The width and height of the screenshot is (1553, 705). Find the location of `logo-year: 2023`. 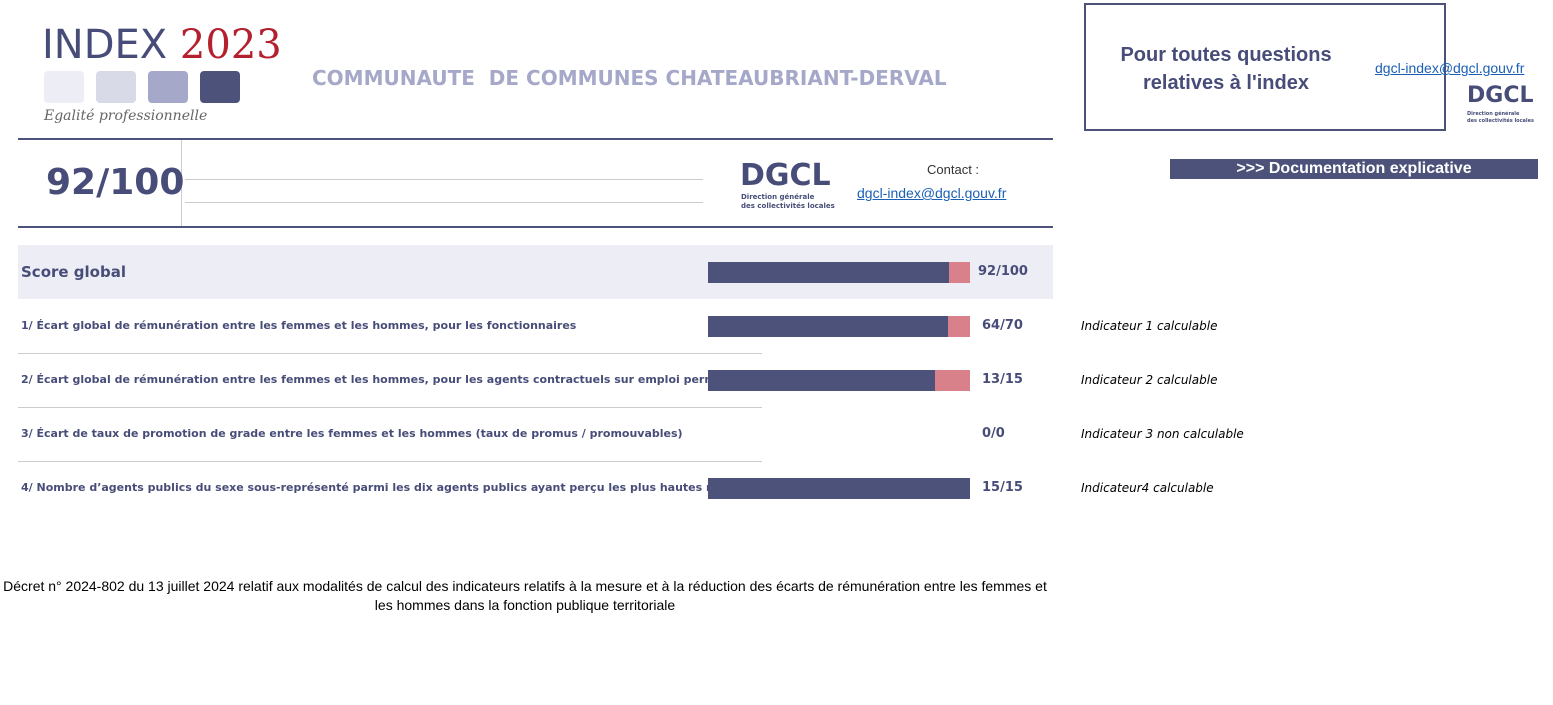

logo-year: 2023 is located at coordinates (230, 45).